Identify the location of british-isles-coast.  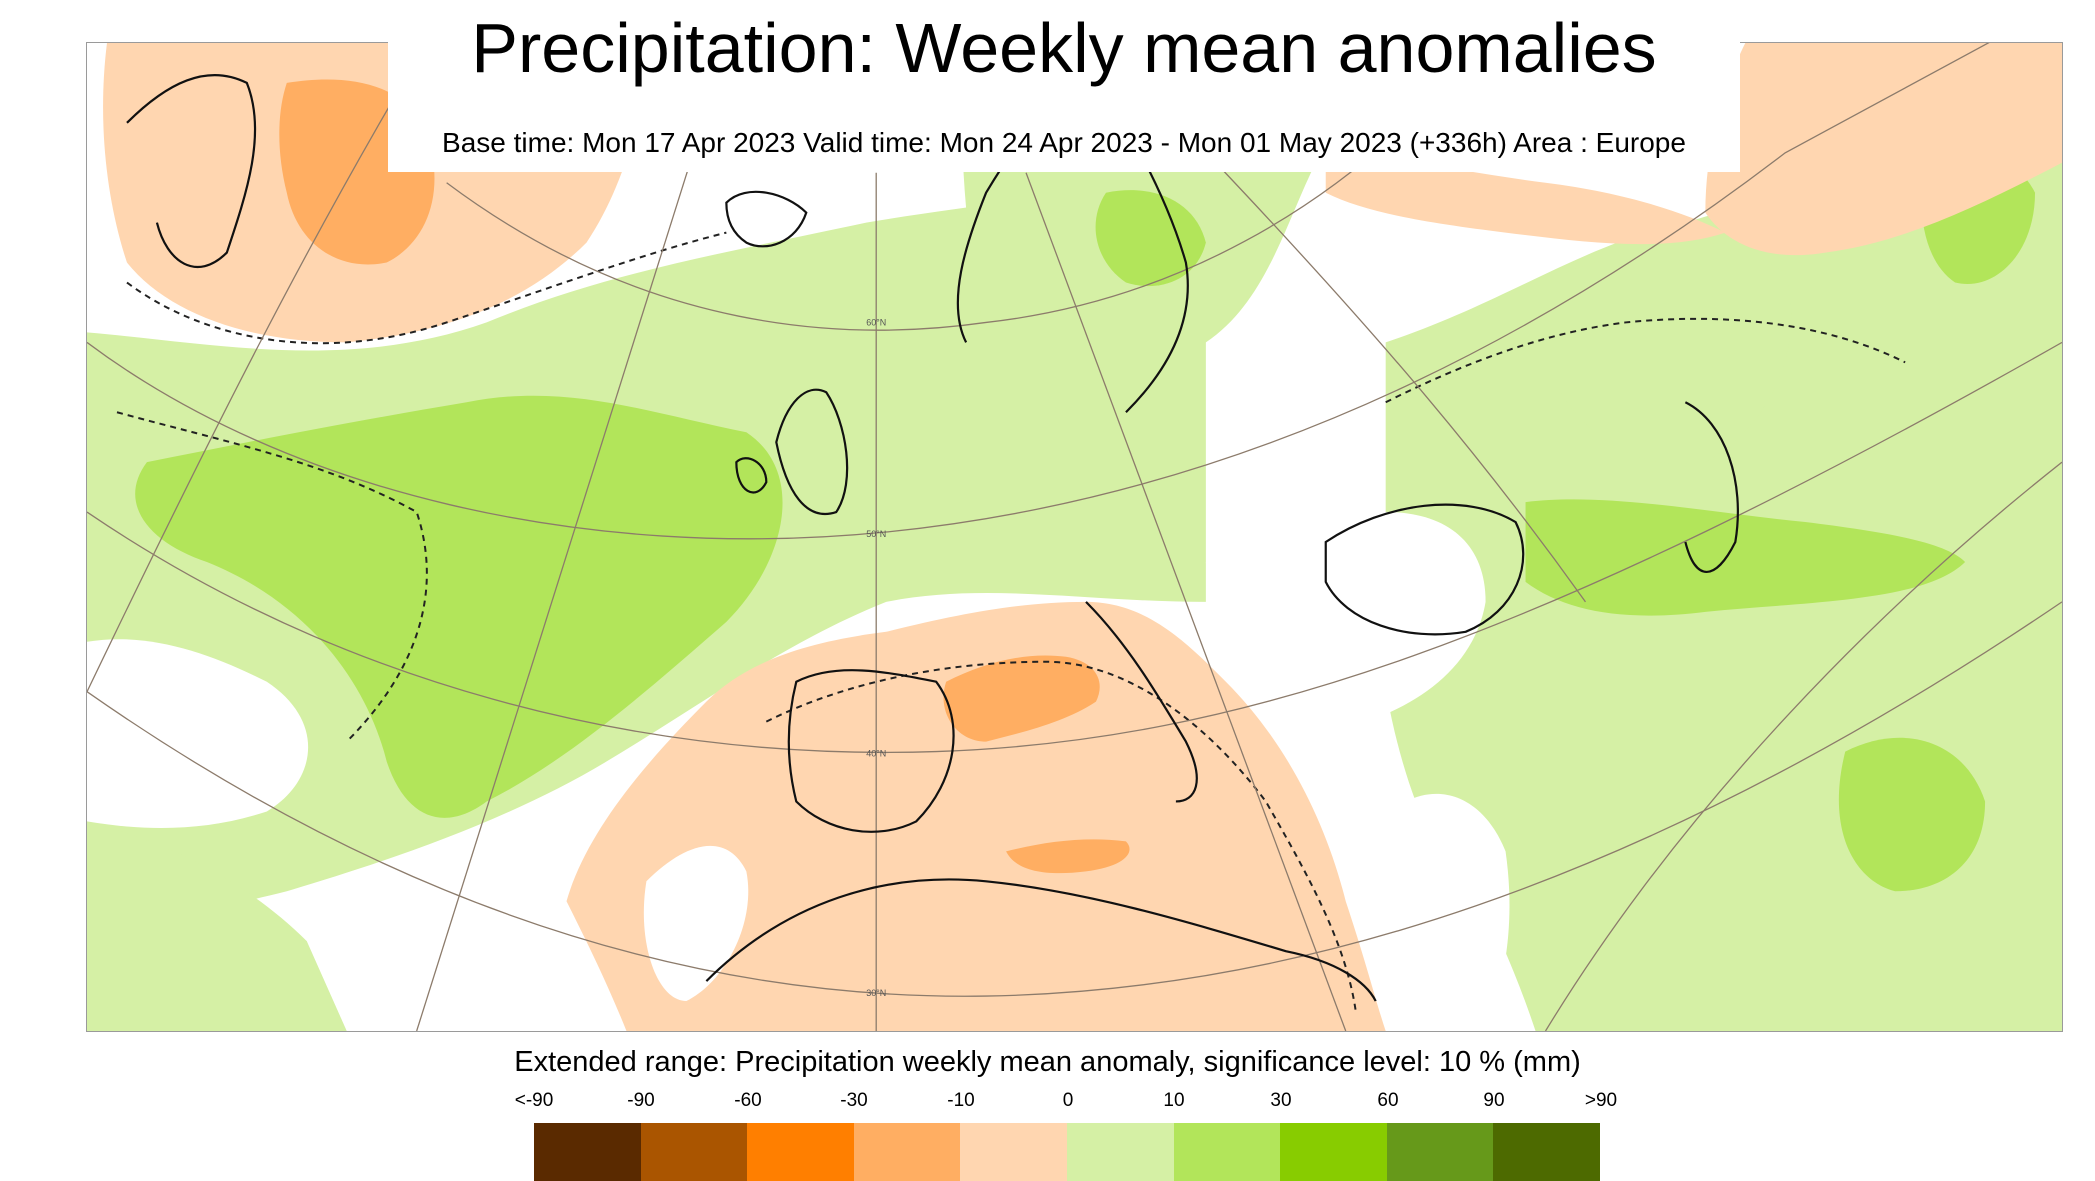
(792, 451).